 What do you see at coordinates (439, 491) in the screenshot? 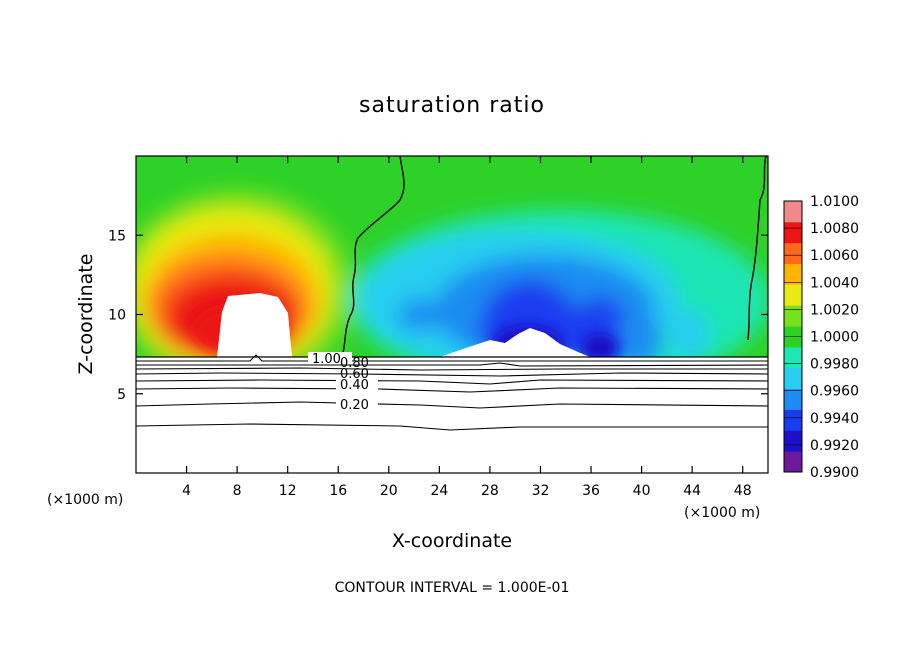
I see `x-tick-label: 24` at bounding box center [439, 491].